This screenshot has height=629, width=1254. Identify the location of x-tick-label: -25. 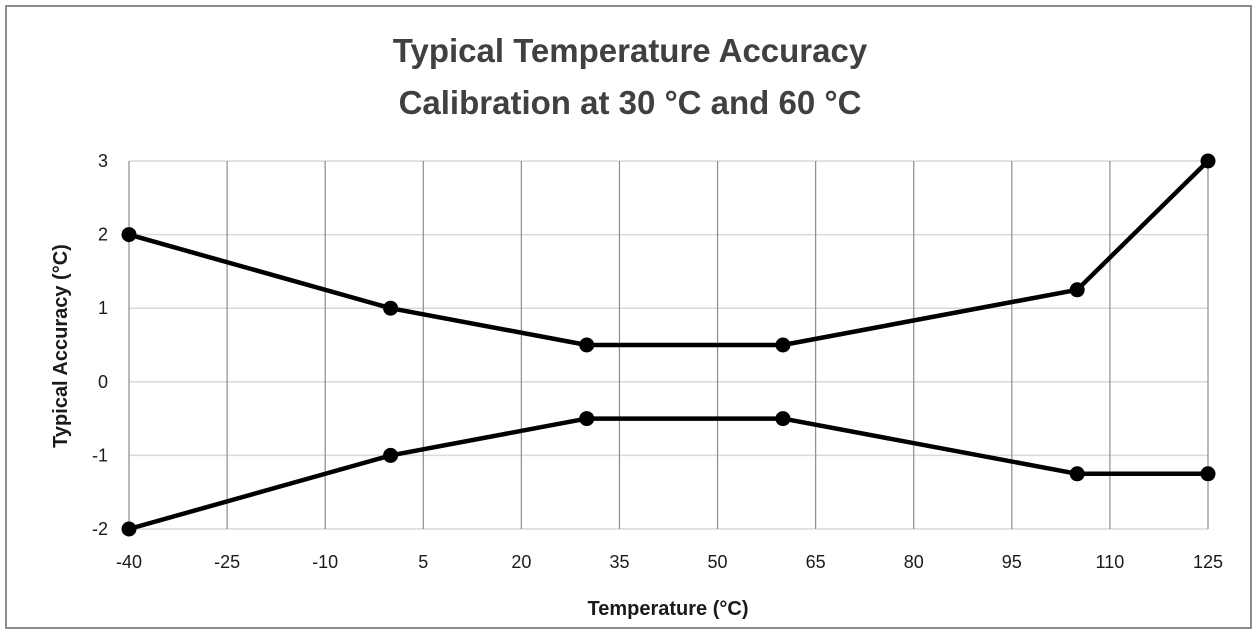
(227, 562).